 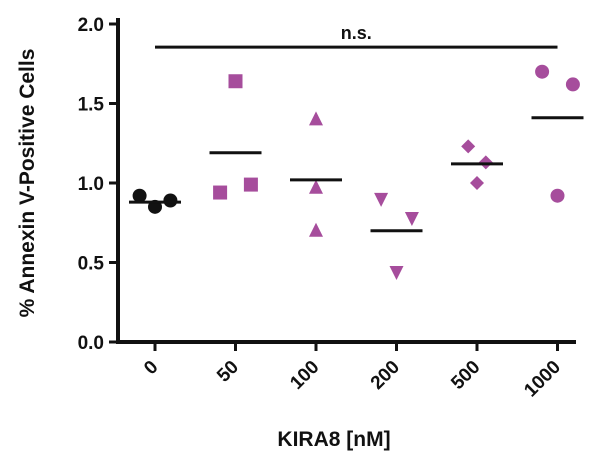 What do you see at coordinates (91, 105) in the screenshot?
I see `y-tick-label: 1.5` at bounding box center [91, 105].